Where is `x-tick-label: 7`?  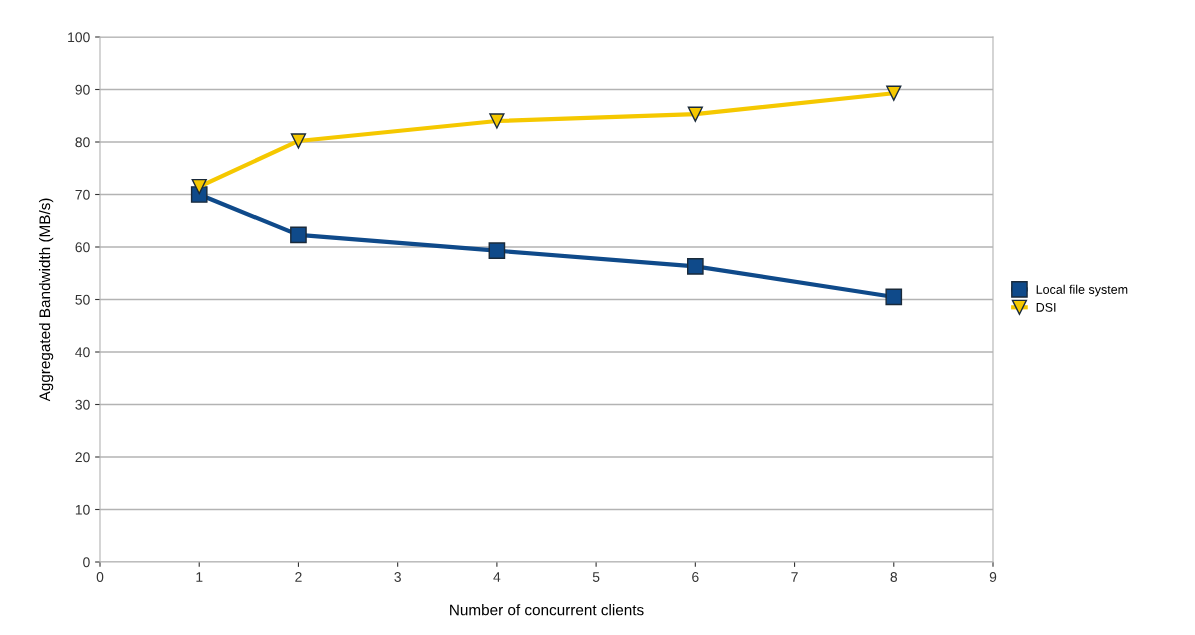 x-tick-label: 7 is located at coordinates (794, 577).